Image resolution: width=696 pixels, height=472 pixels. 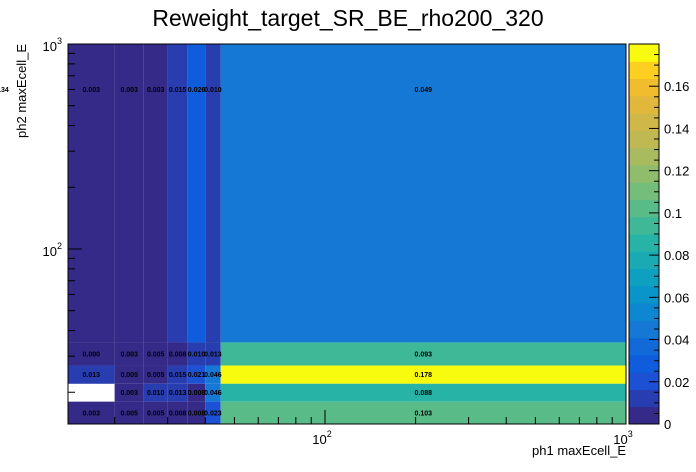 What do you see at coordinates (676, 255) in the screenshot?
I see `colorbar-tick-label: 0.08` at bounding box center [676, 255].